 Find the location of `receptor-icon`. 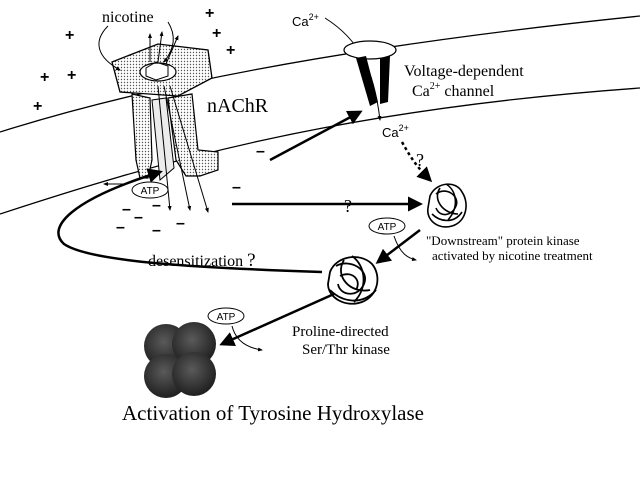

receptor-icon is located at coordinates (165, 112).